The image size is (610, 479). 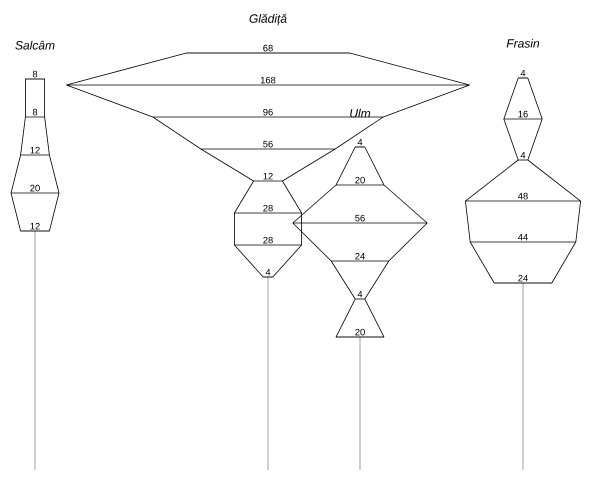 I want to click on data-label: 16, so click(x=523, y=114).